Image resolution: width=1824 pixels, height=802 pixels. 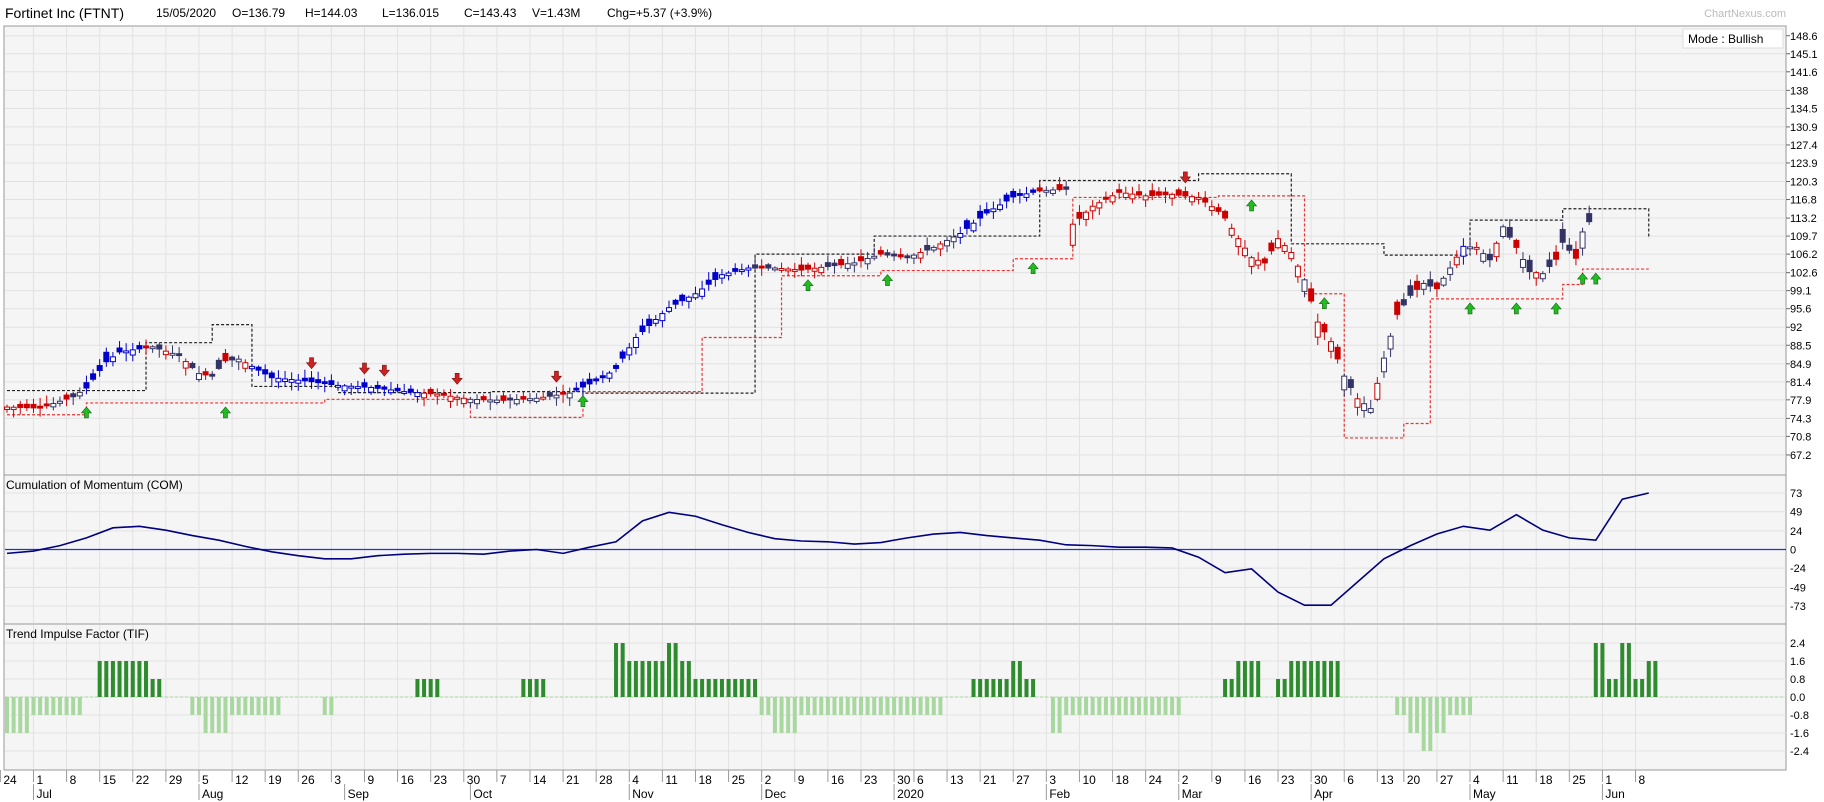 I want to click on x-month-label: Nov, so click(x=642, y=794).